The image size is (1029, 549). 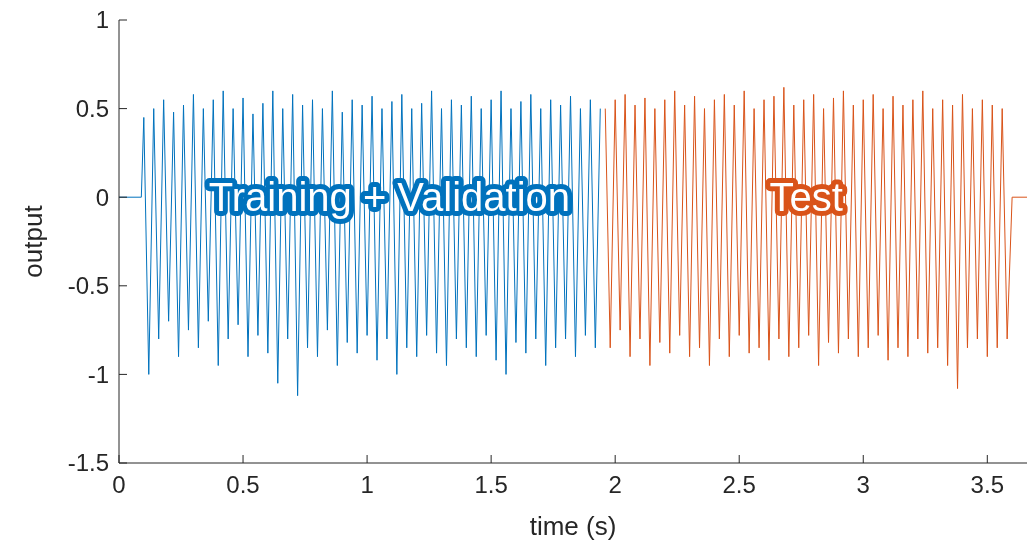 What do you see at coordinates (739, 484) in the screenshot?
I see `x-tick-label: 2.5` at bounding box center [739, 484].